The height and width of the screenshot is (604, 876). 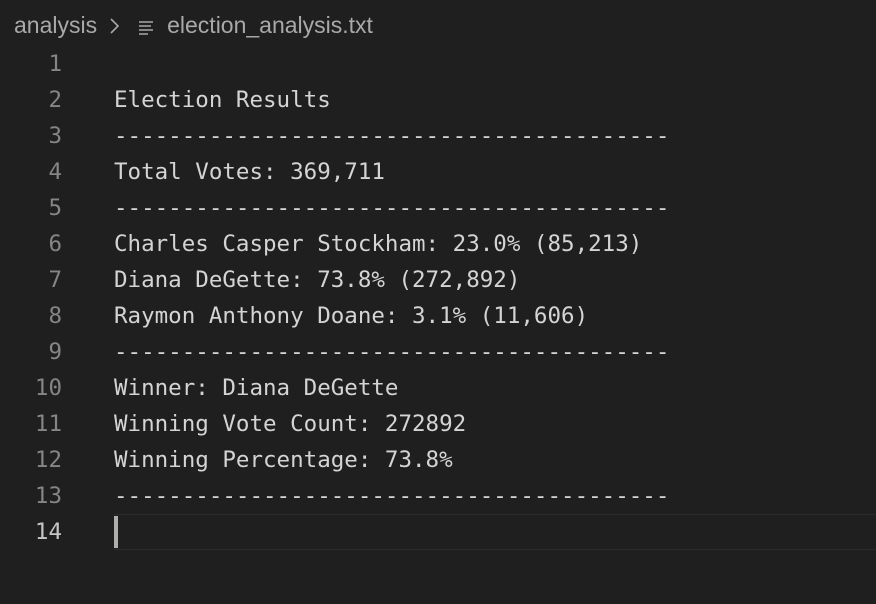 What do you see at coordinates (351, 316) in the screenshot?
I see `line-text: Raymon Anthony Doane: 3.1% (11,606)` at bounding box center [351, 316].